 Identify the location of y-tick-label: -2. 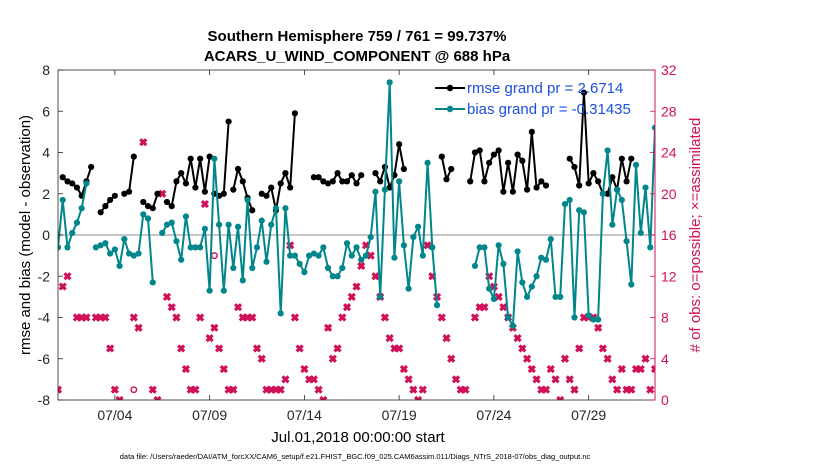
(44, 276).